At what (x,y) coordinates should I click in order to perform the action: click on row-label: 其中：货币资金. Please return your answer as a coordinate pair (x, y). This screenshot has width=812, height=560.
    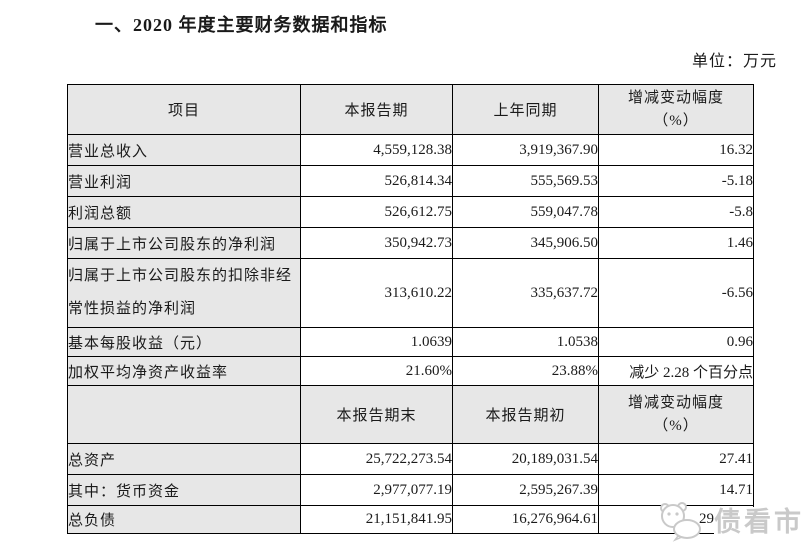
    Looking at the image, I should click on (184, 490).